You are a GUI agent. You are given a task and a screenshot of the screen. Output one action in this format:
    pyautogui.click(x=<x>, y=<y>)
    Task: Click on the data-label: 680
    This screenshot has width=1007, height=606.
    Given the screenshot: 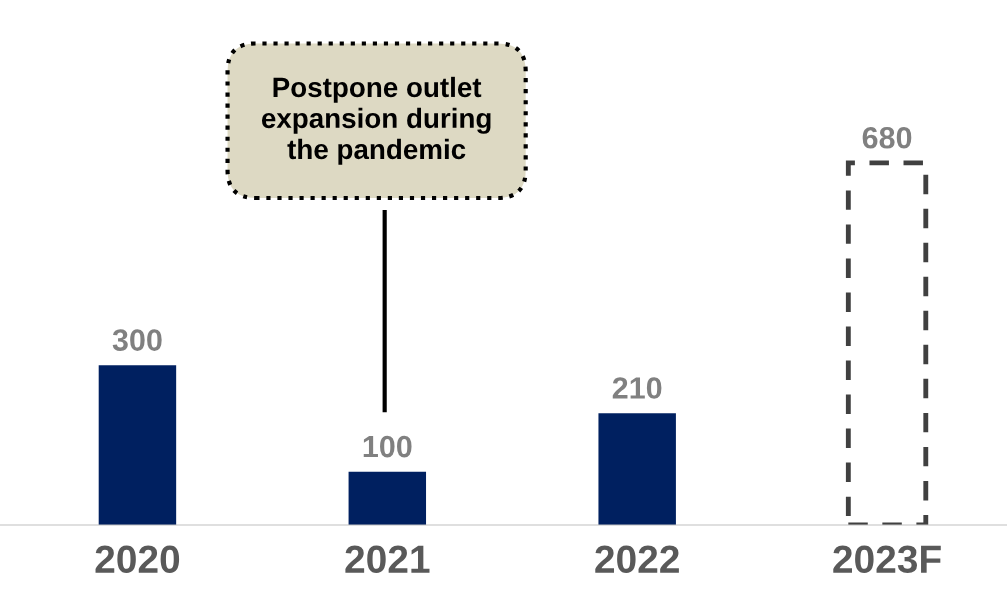 What is the action you would take?
    pyautogui.click(x=887, y=137)
    